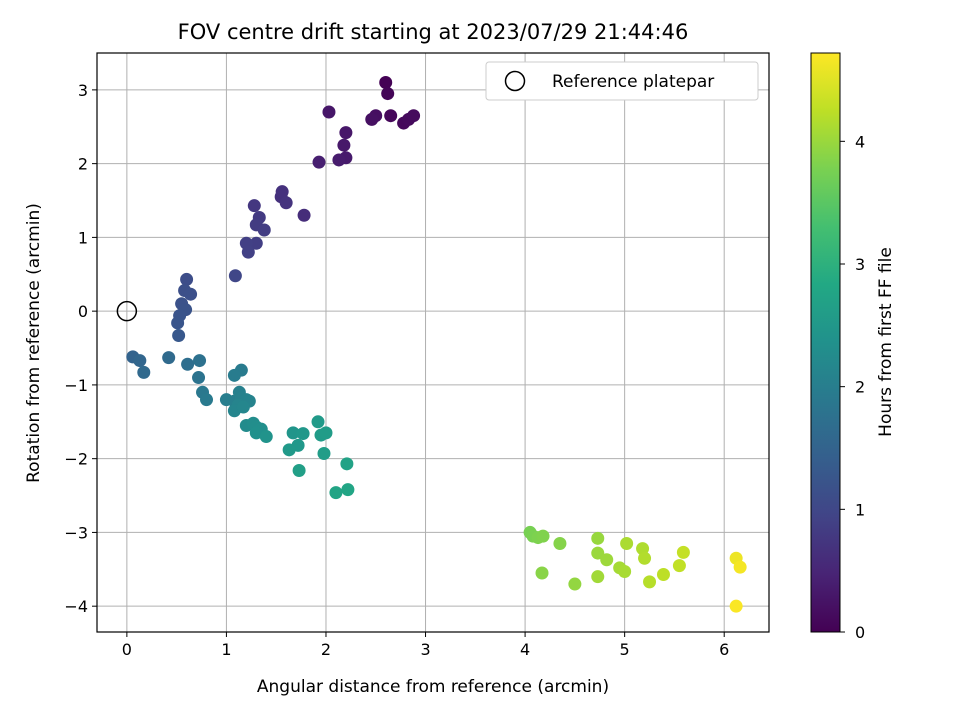 This screenshot has width=960, height=724. I want to click on reference-platepar-point, so click(127, 311).